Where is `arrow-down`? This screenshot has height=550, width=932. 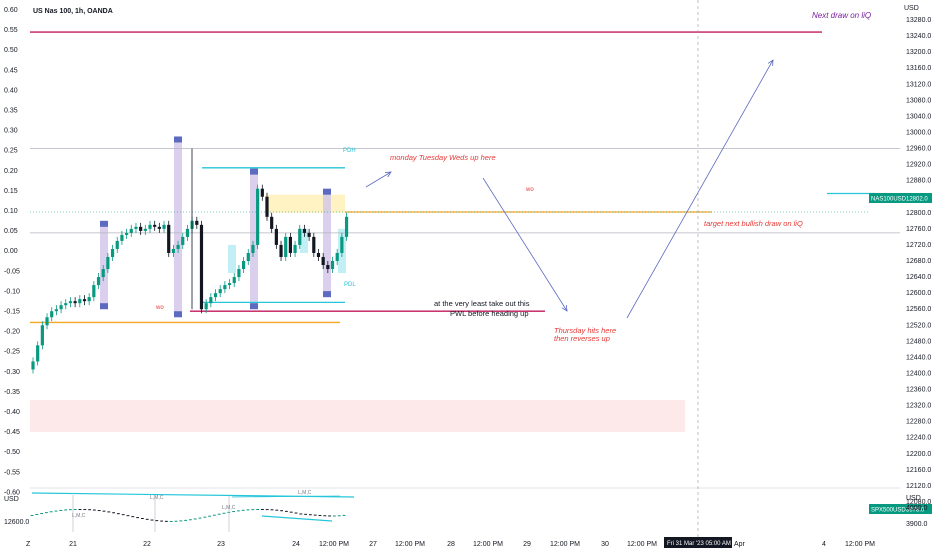
arrow-down is located at coordinates (525, 244).